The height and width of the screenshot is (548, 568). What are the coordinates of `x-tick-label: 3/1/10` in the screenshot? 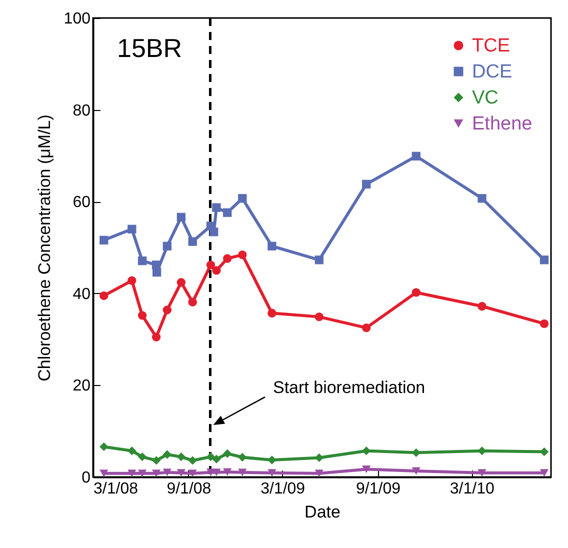 It's located at (472, 489).